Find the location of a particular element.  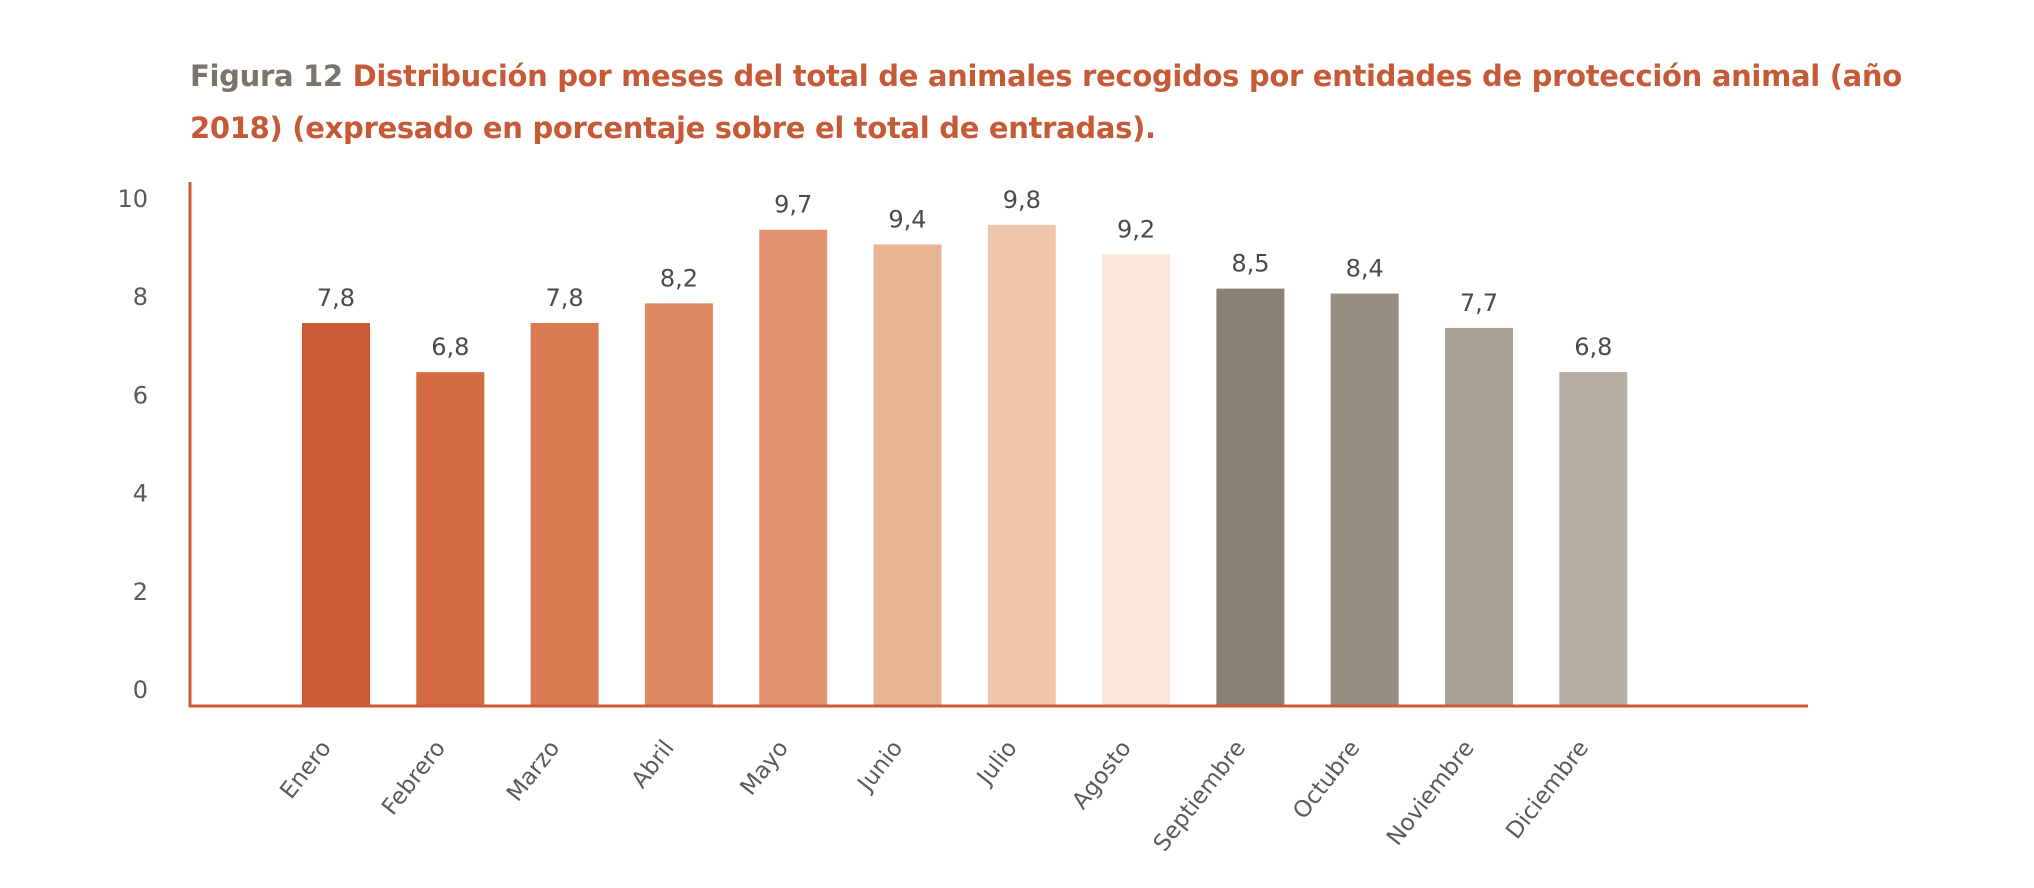

x-tick-label: Febrero is located at coordinates (414, 778).